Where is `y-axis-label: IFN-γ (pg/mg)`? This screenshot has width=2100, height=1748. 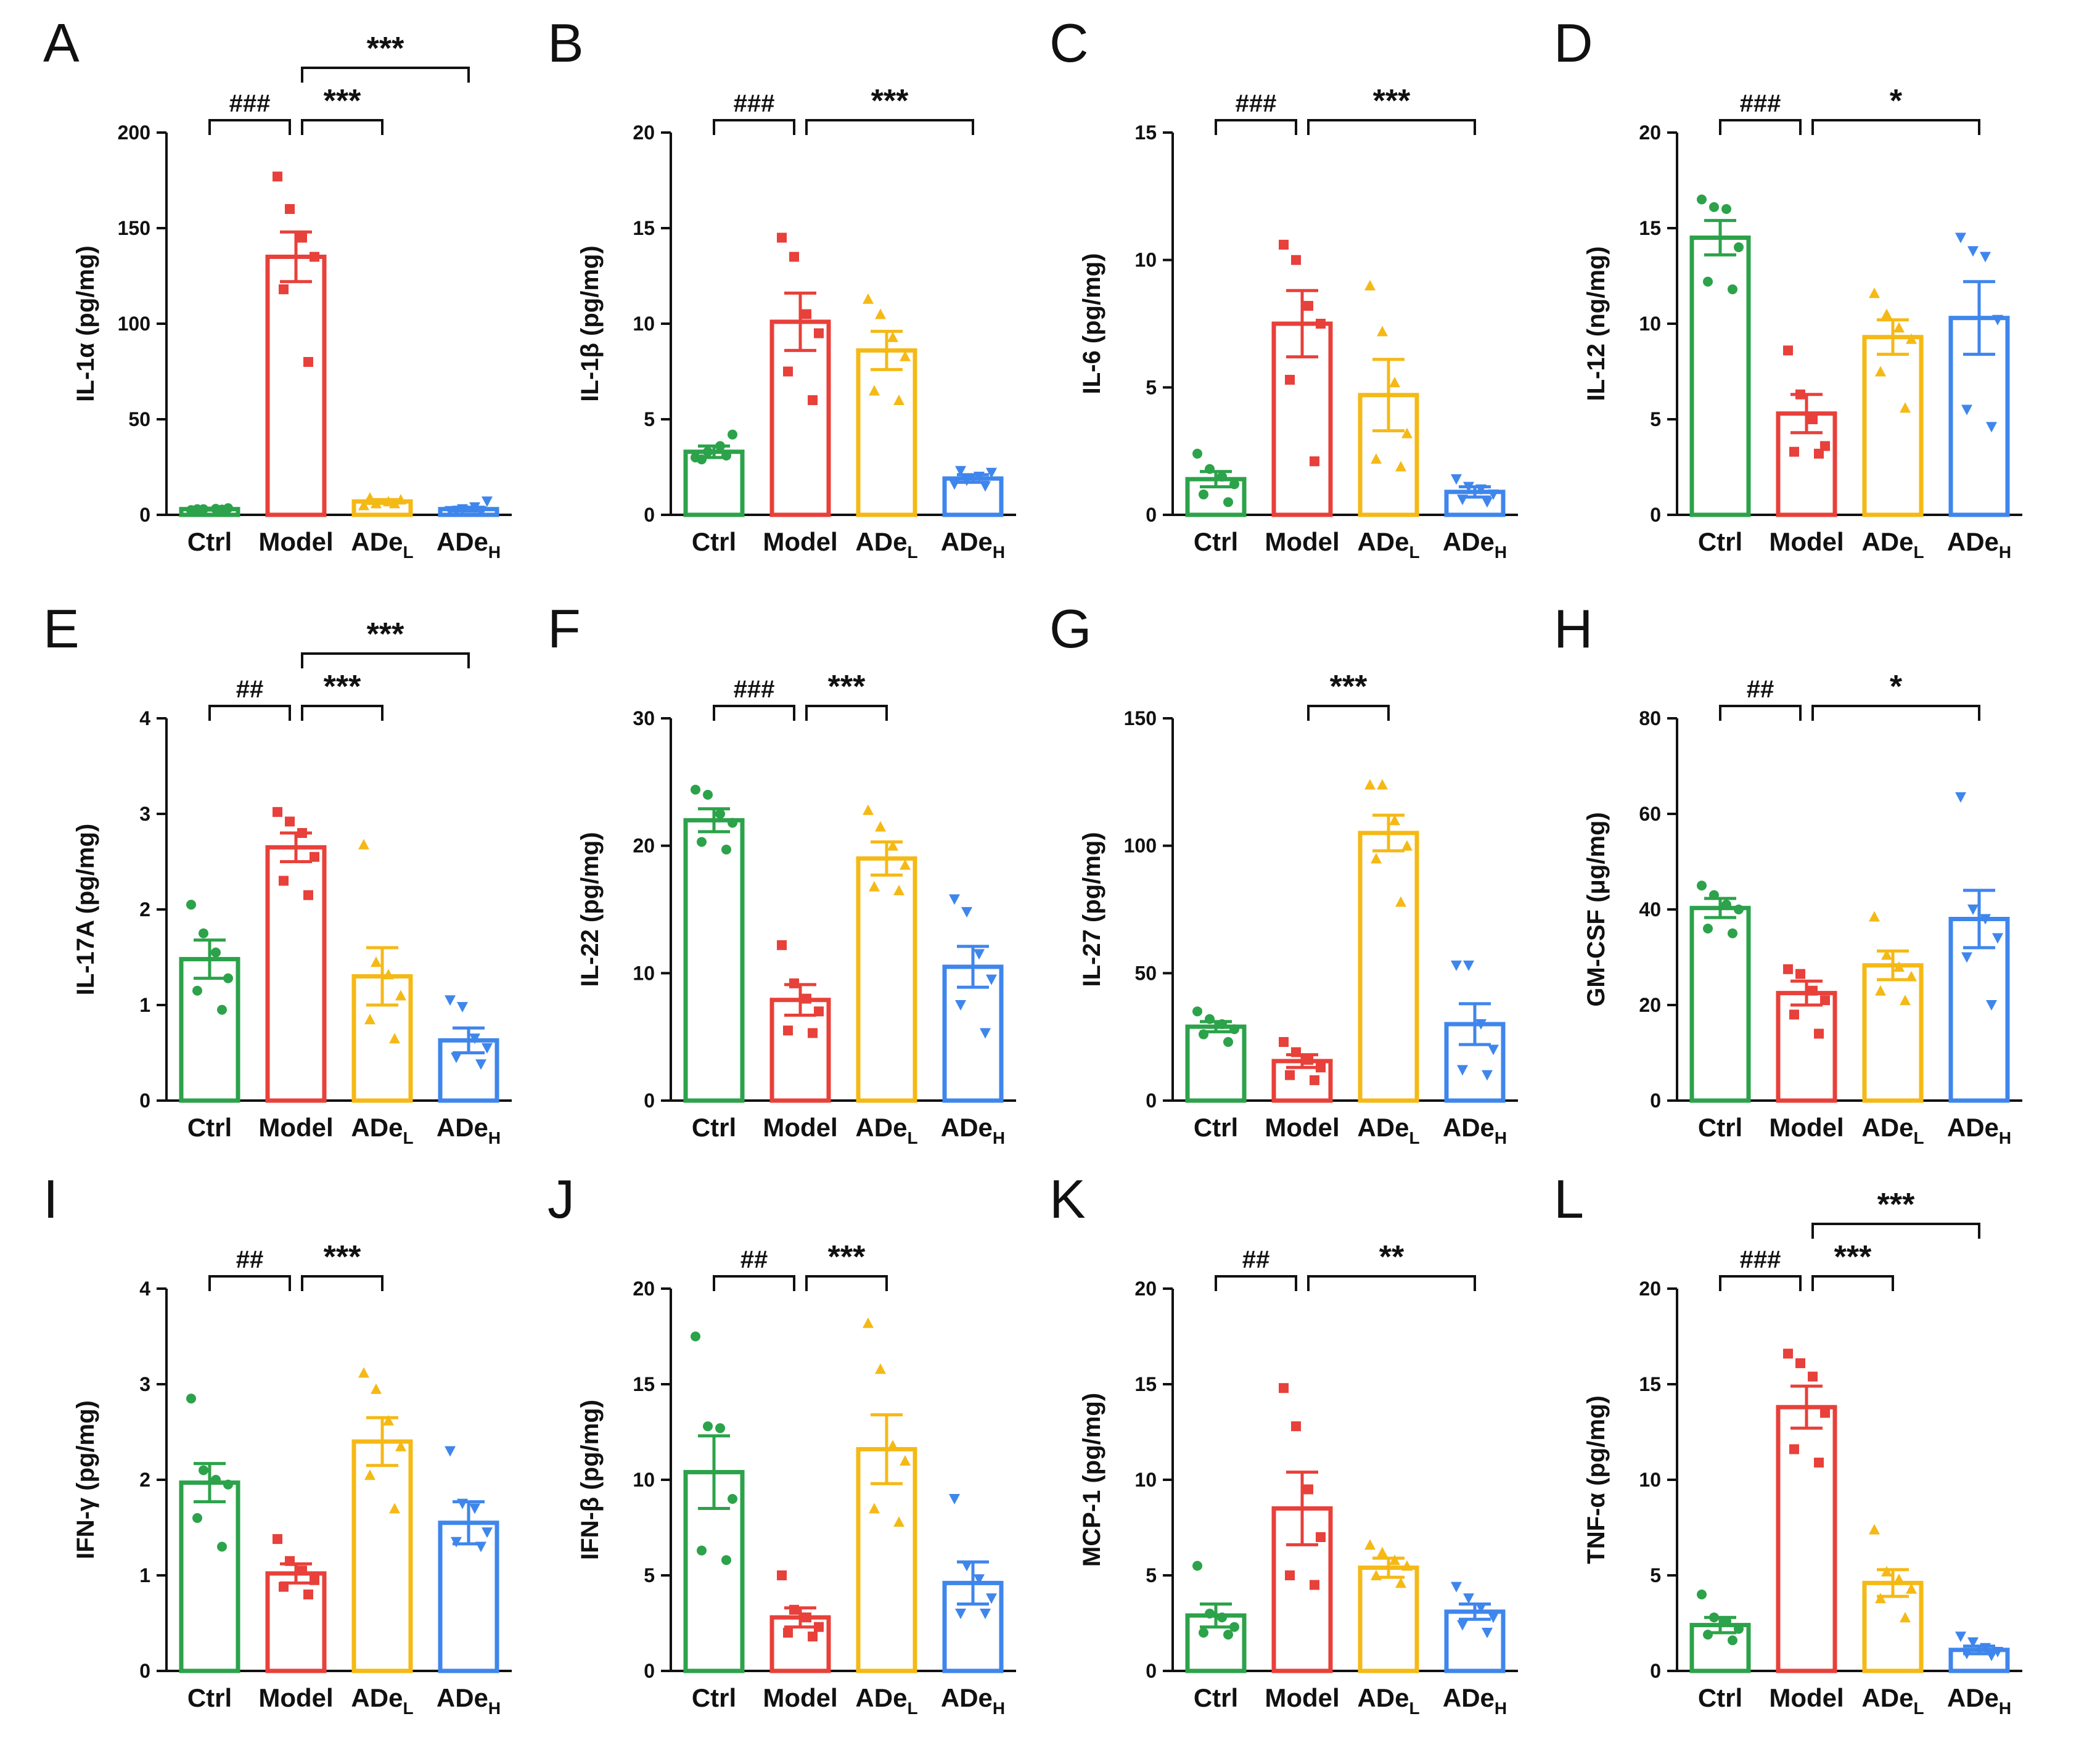 y-axis-label: IFN-γ (pg/mg) is located at coordinates (85, 1480).